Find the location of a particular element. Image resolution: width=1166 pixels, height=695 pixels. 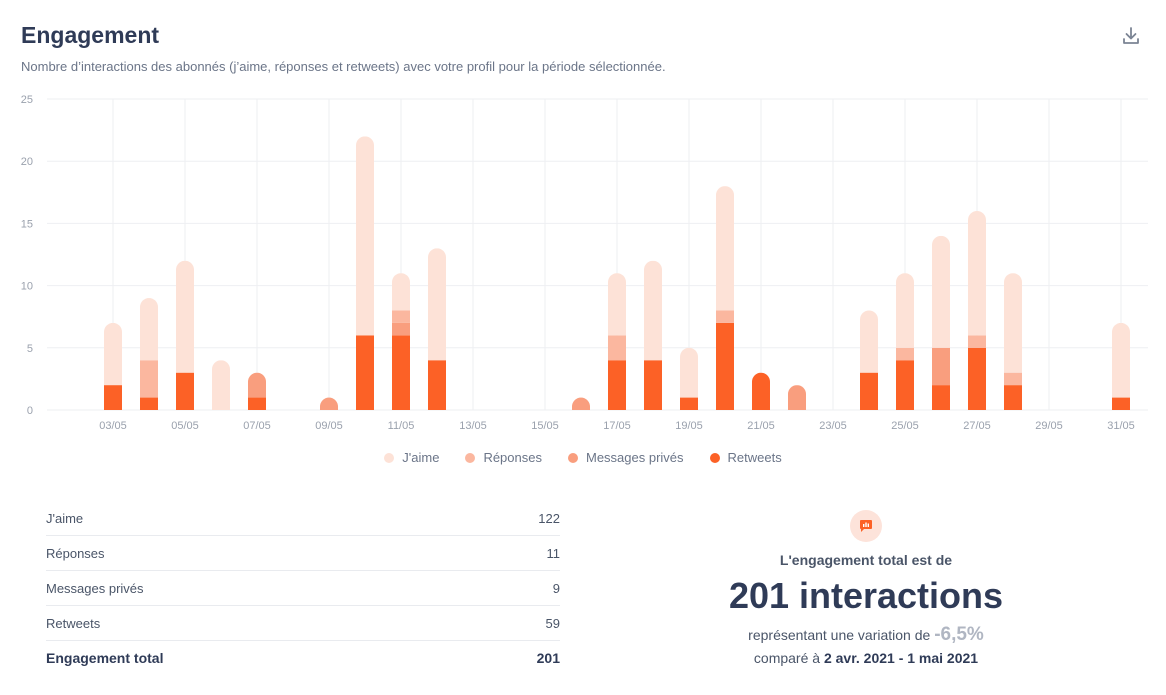

summary-label: Messages privés is located at coordinates (95, 588).